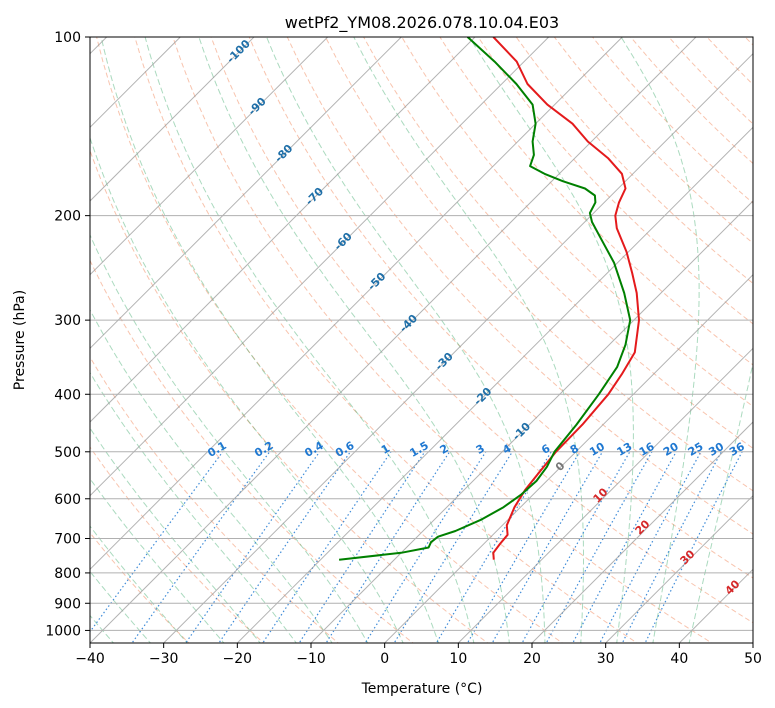 Image resolution: width=775 pixels, height=708 pixels. I want to click on chart-title: wetPf2_YM08.2026.078.10.04.E03, so click(422, 23).